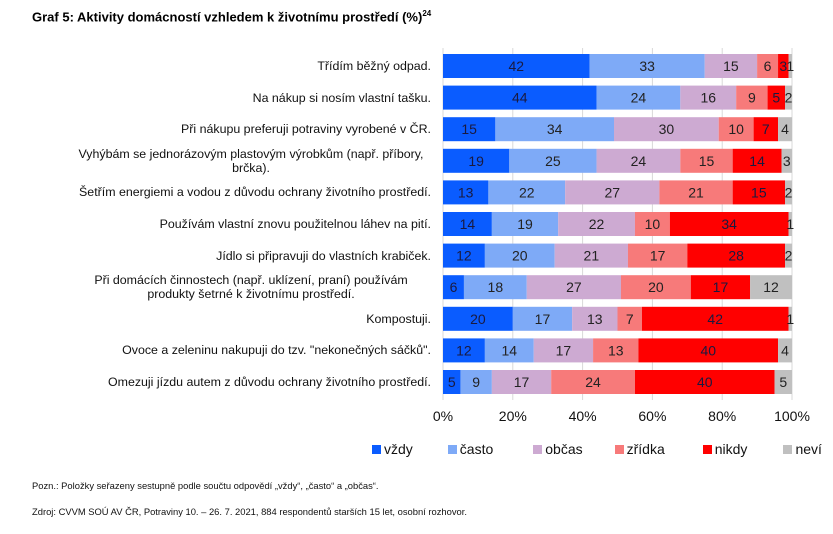 Image resolution: width=833 pixels, height=534 pixels. I want to click on data-label: 30, so click(667, 129).